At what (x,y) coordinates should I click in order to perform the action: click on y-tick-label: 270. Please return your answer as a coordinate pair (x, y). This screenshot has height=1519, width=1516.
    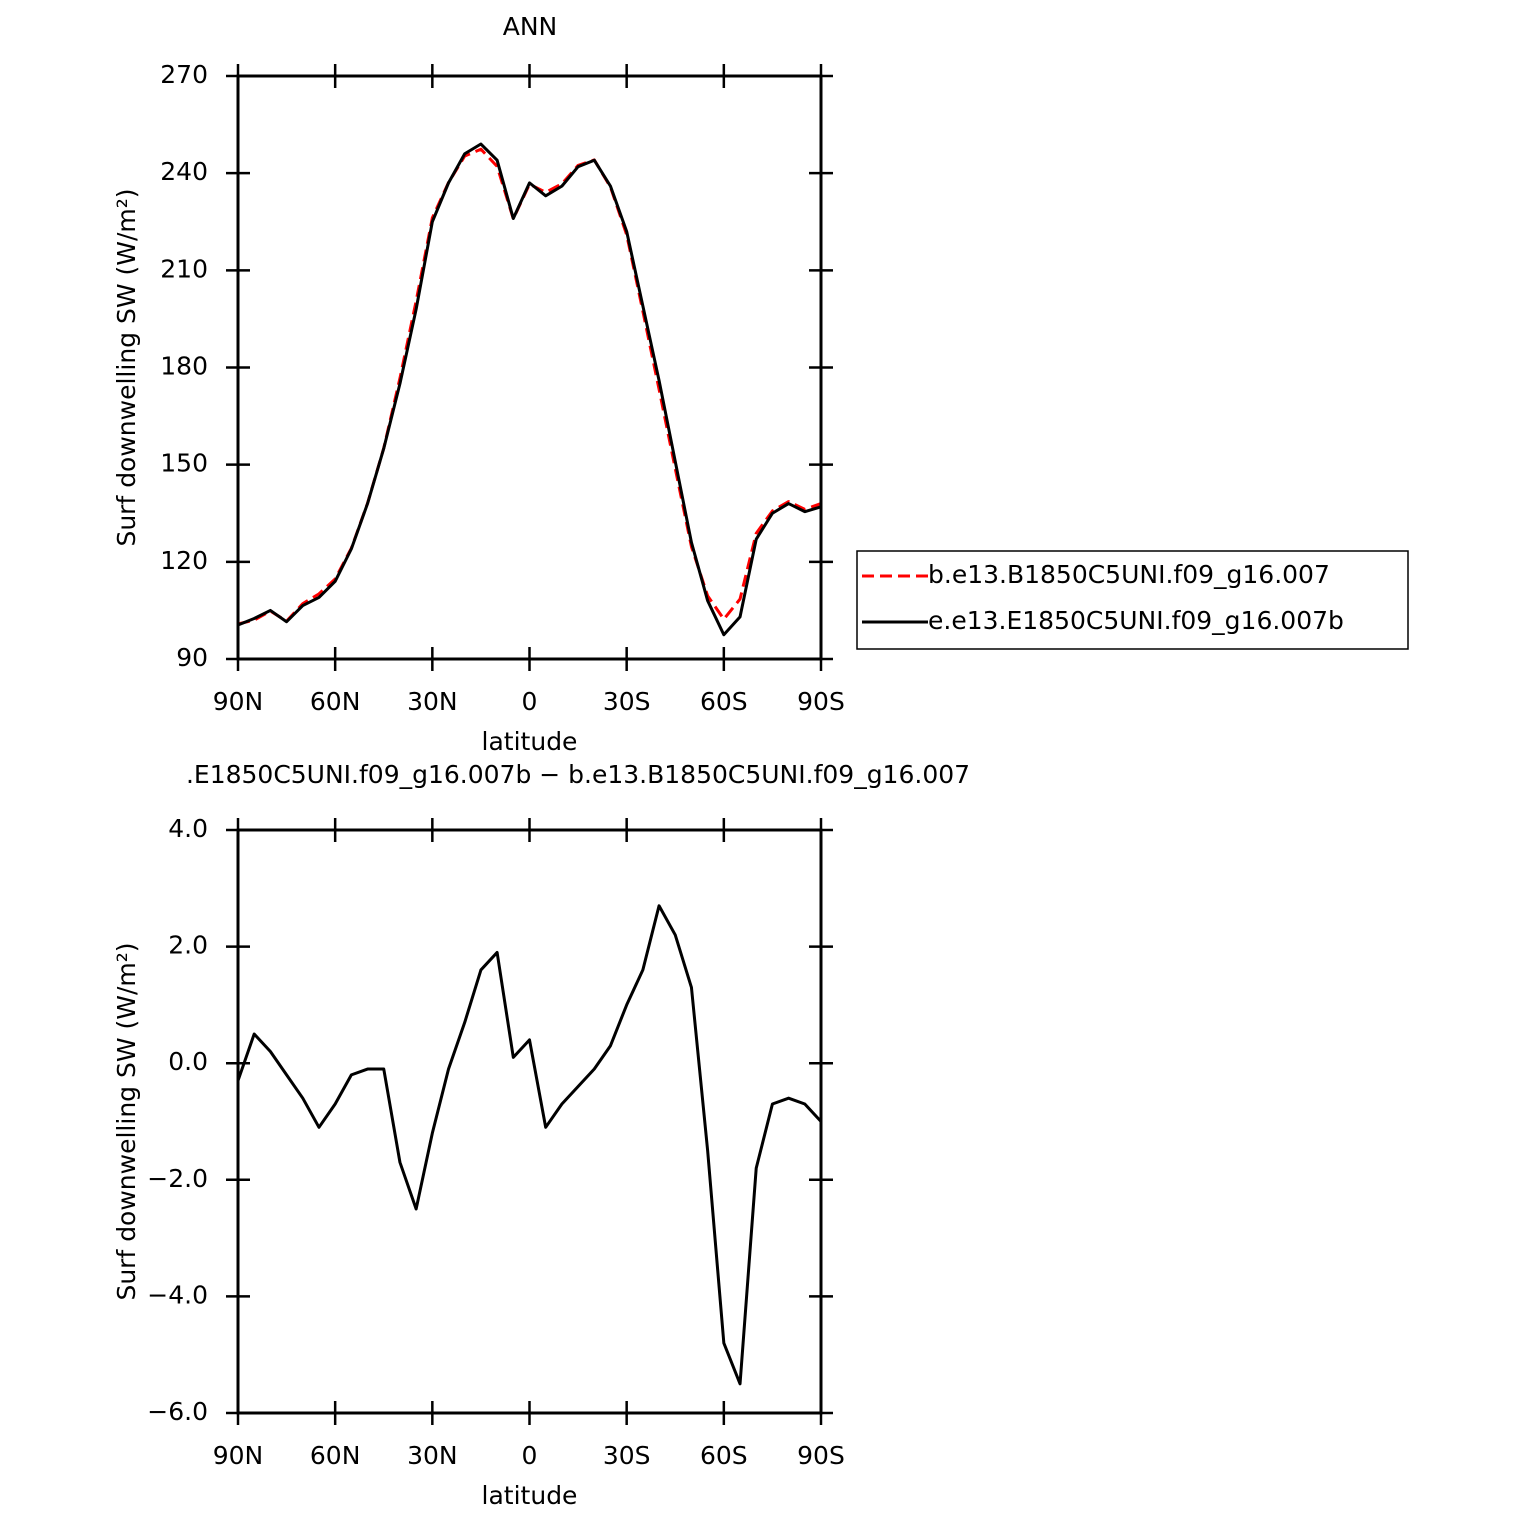
    Looking at the image, I should click on (184, 74).